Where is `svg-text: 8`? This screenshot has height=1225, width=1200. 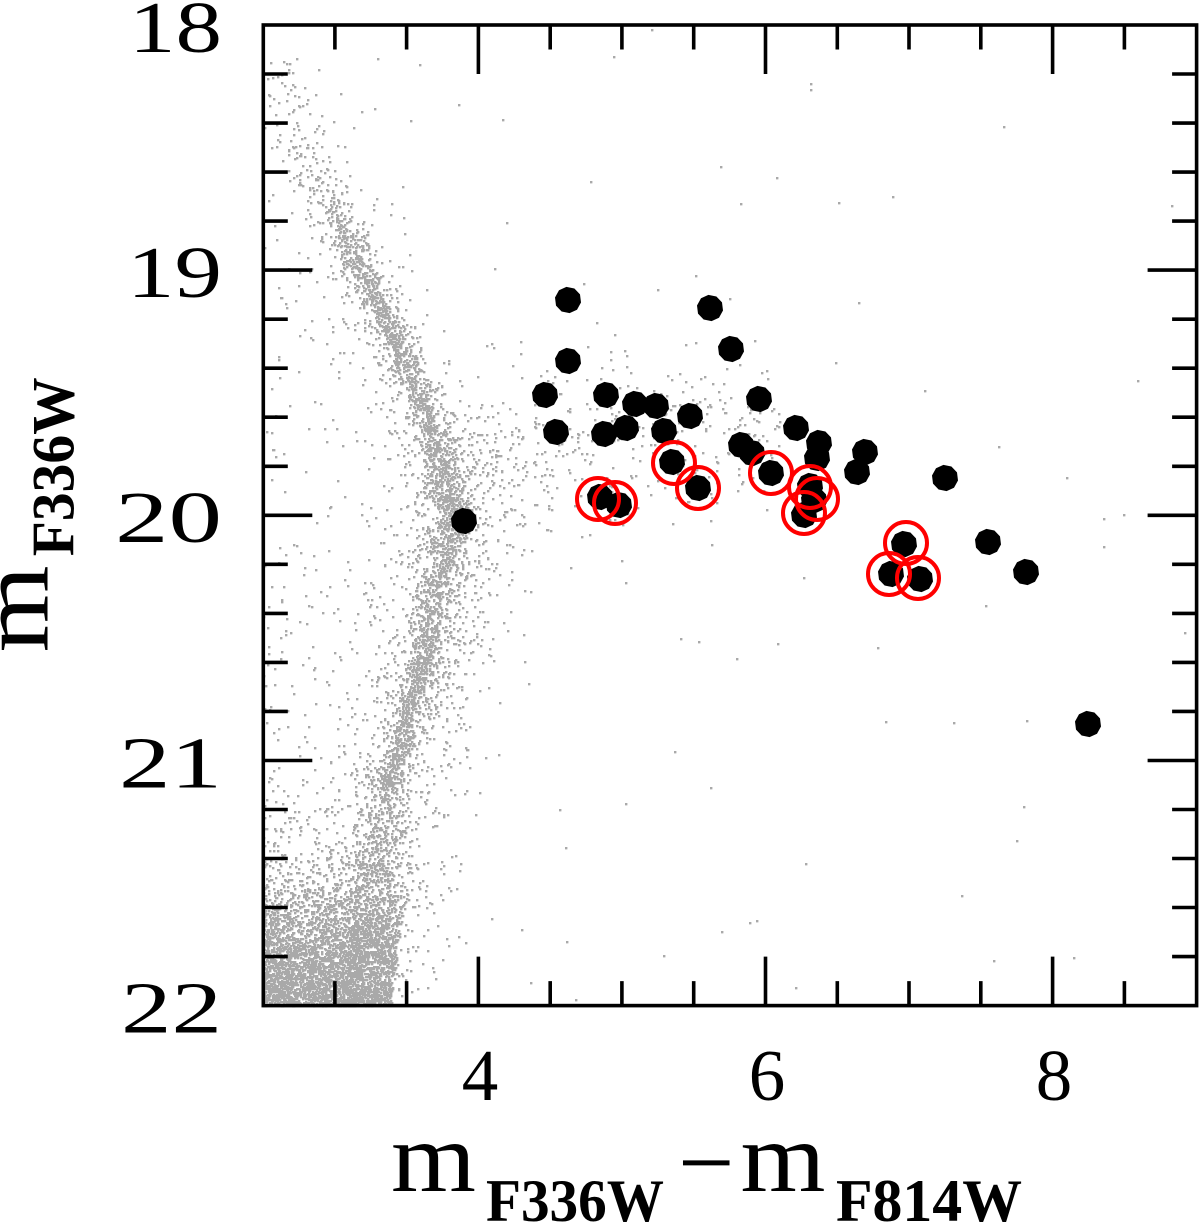
svg-text: 8 is located at coordinates (1054, 1075).